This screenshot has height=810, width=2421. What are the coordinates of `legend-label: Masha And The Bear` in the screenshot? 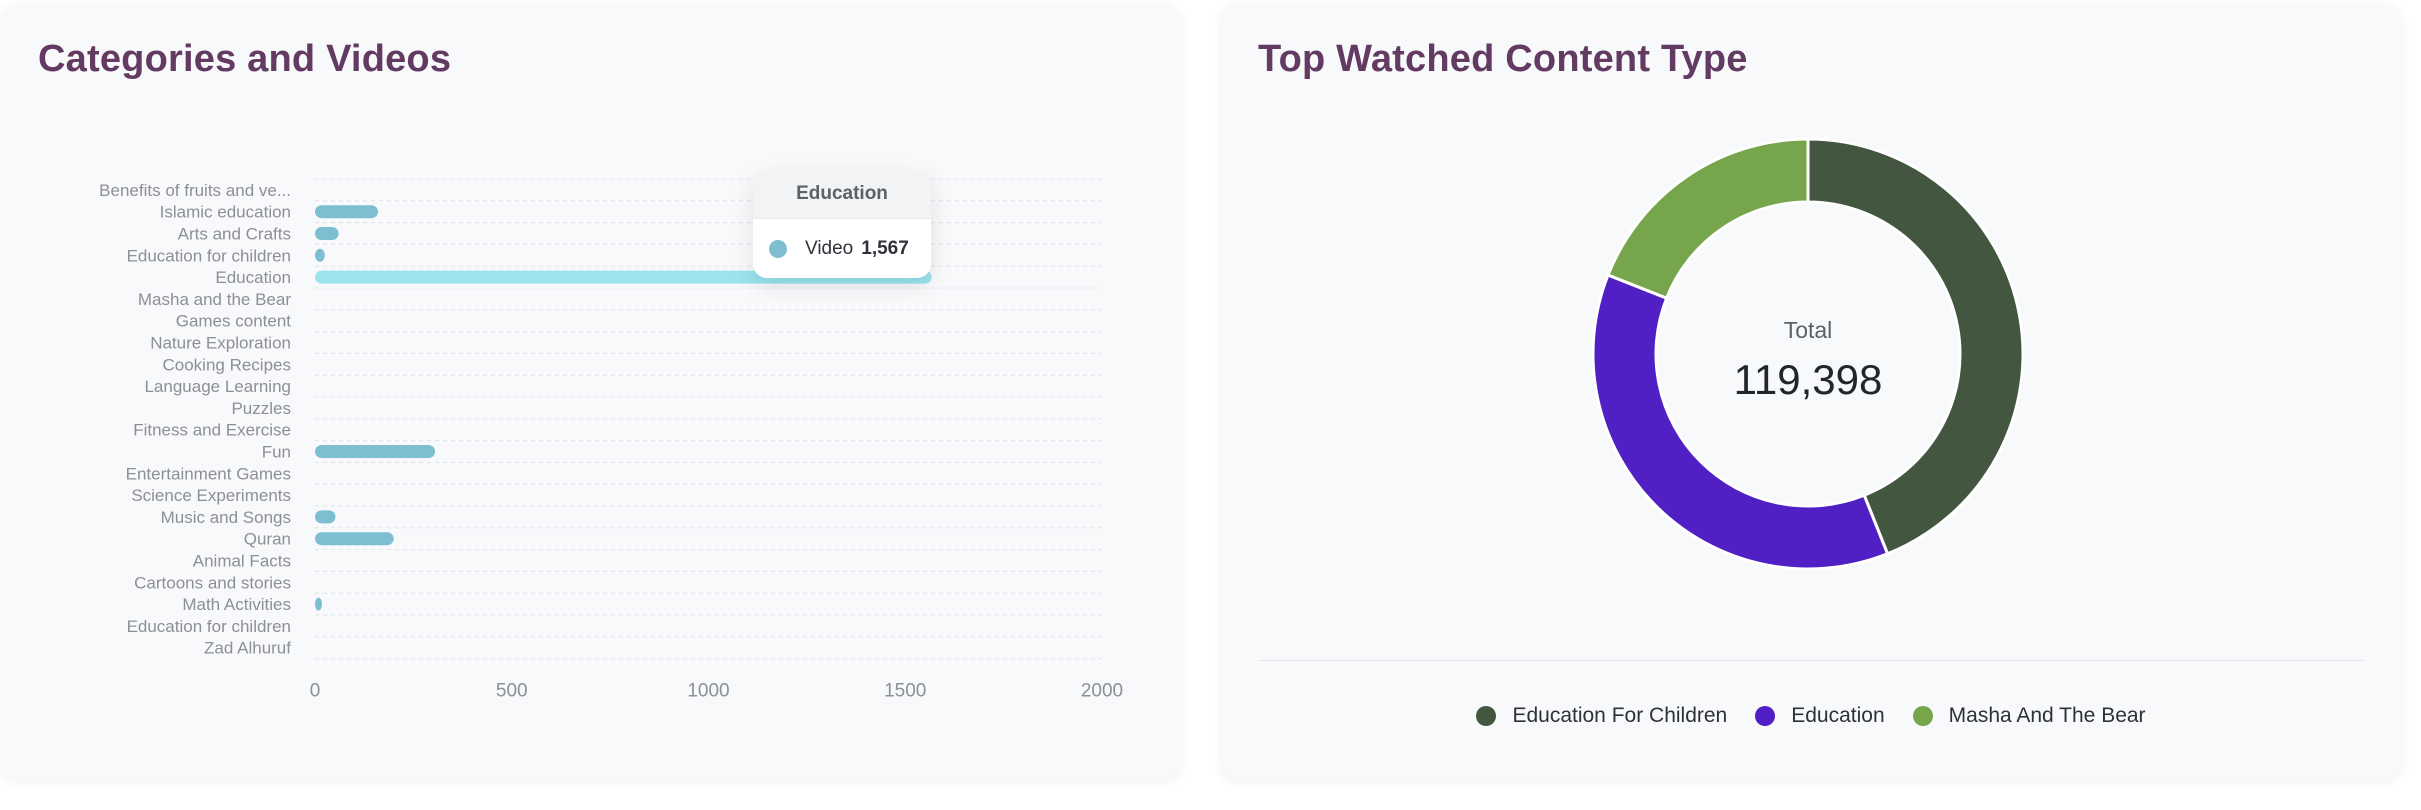 It's located at (2047, 715).